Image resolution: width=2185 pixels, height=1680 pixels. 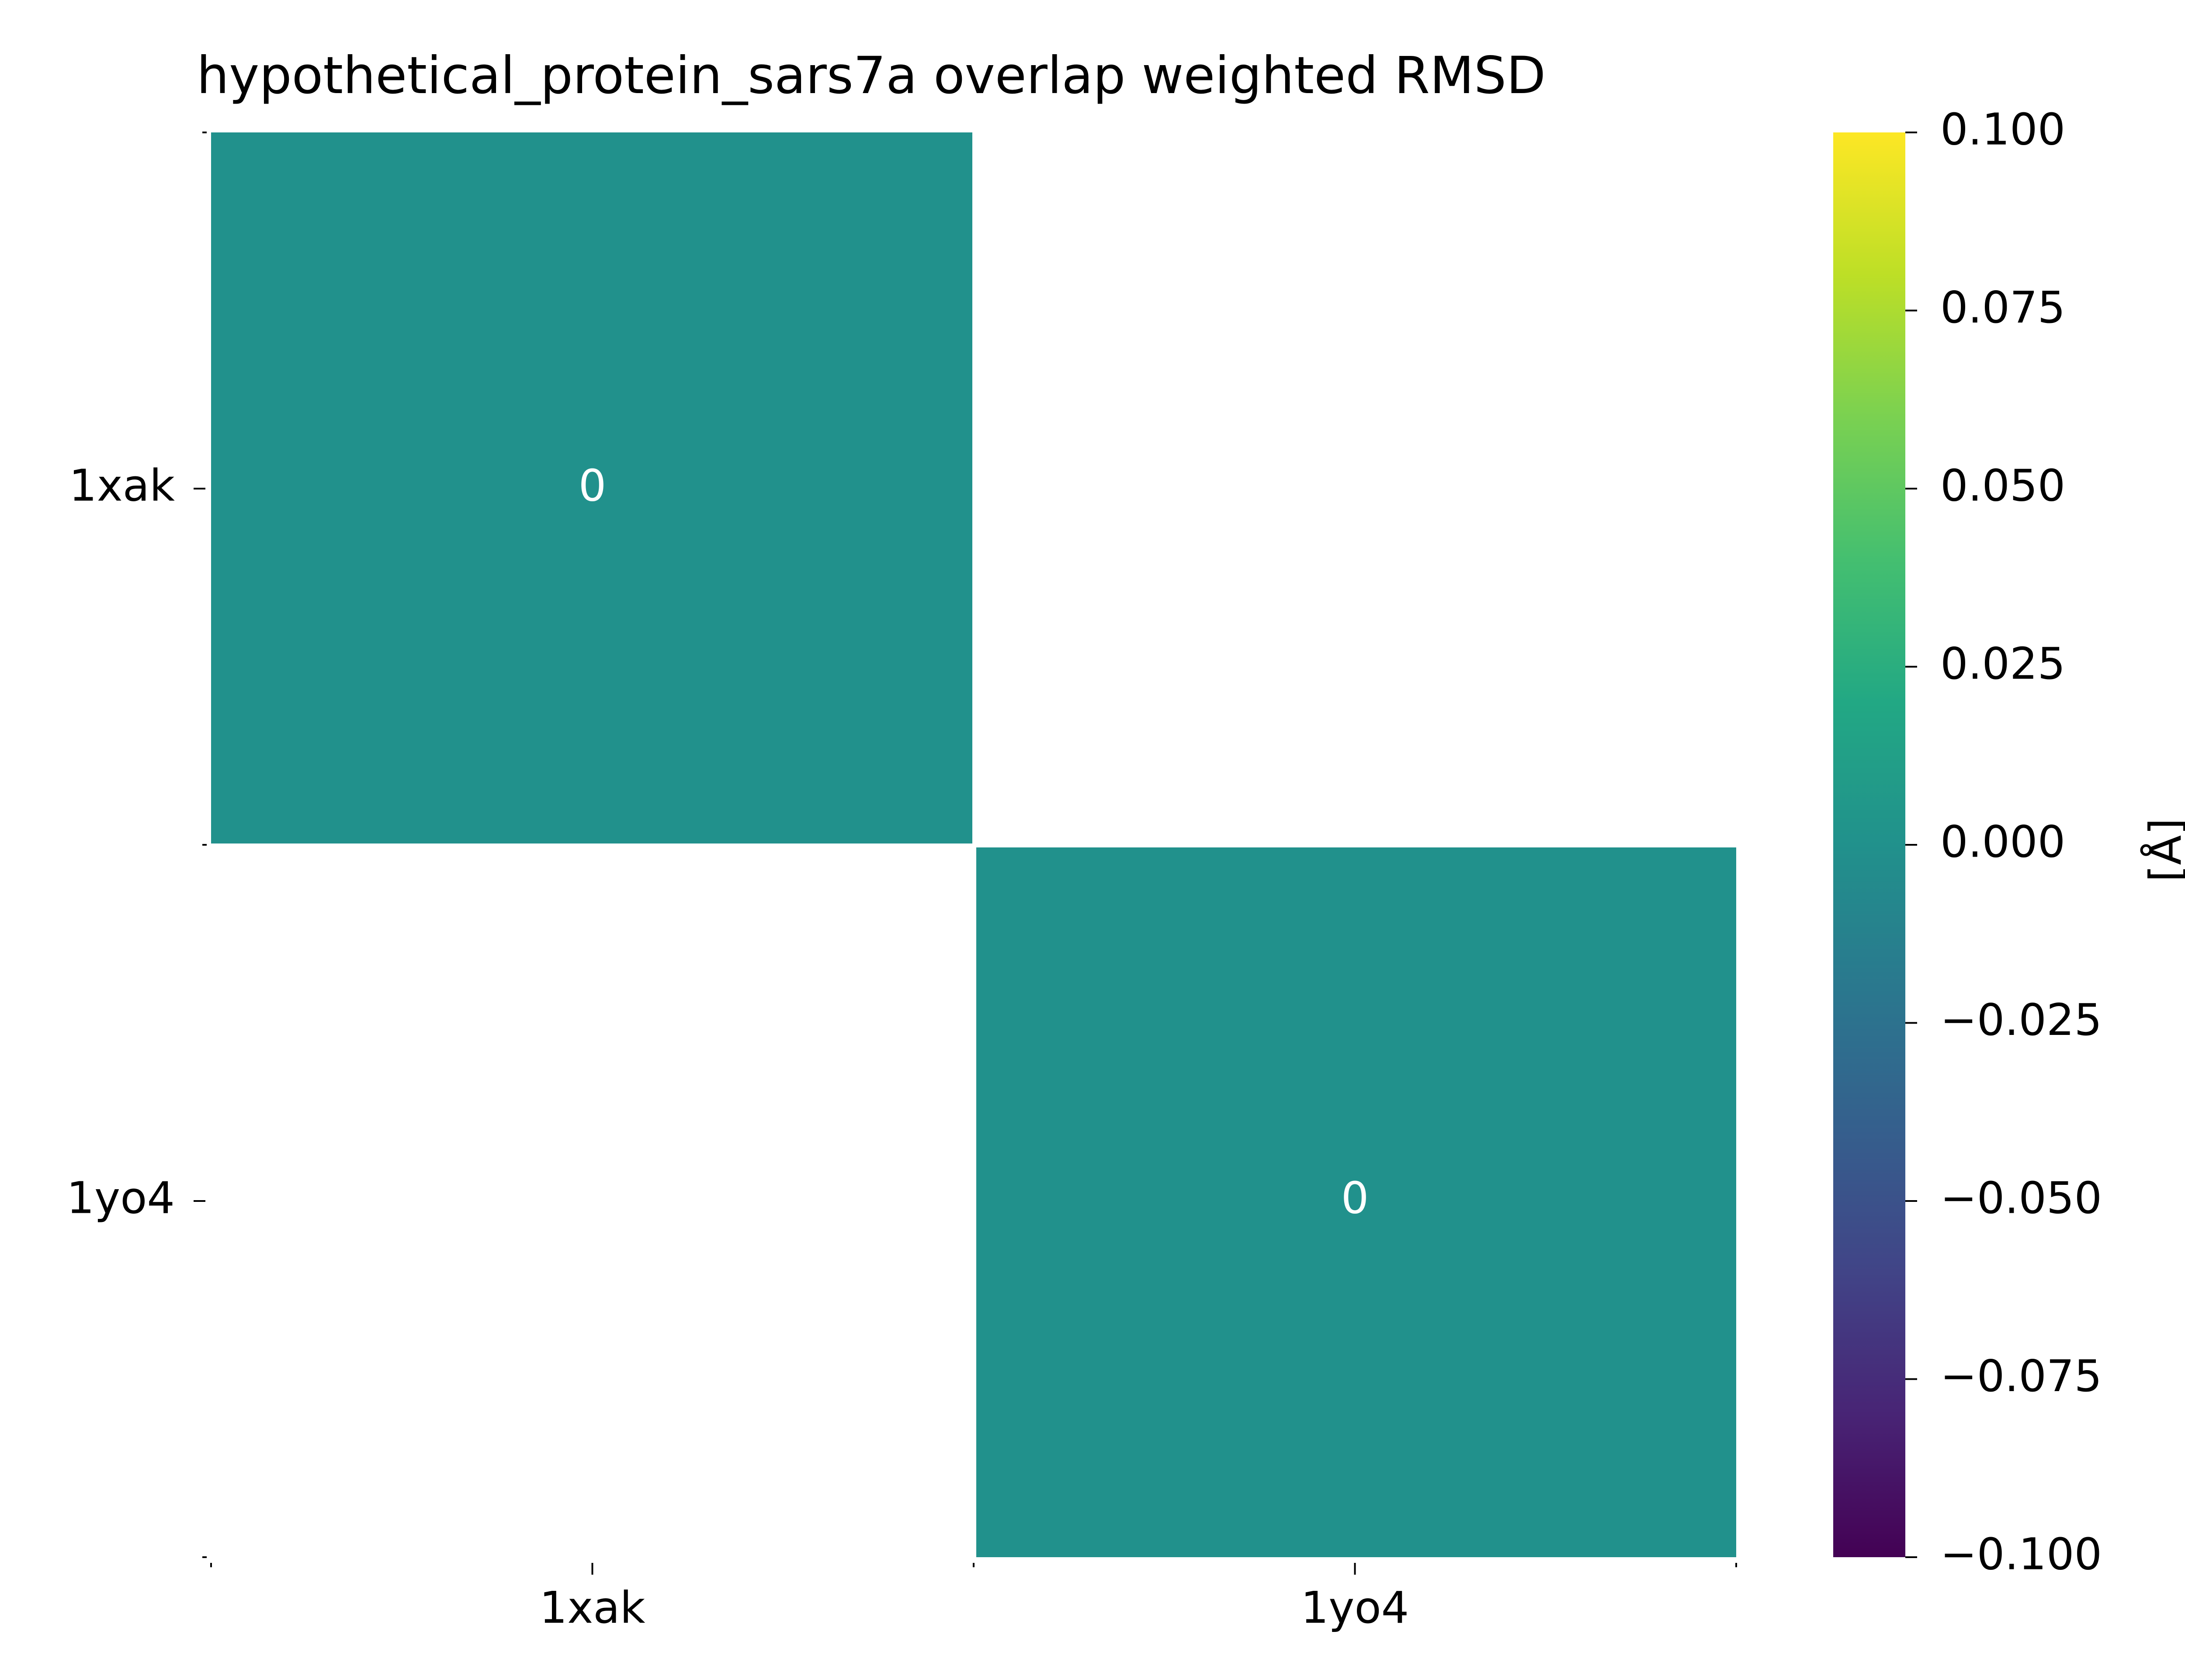 I want to click on colorbar-tick-label: 0.075, so click(x=2002, y=307).